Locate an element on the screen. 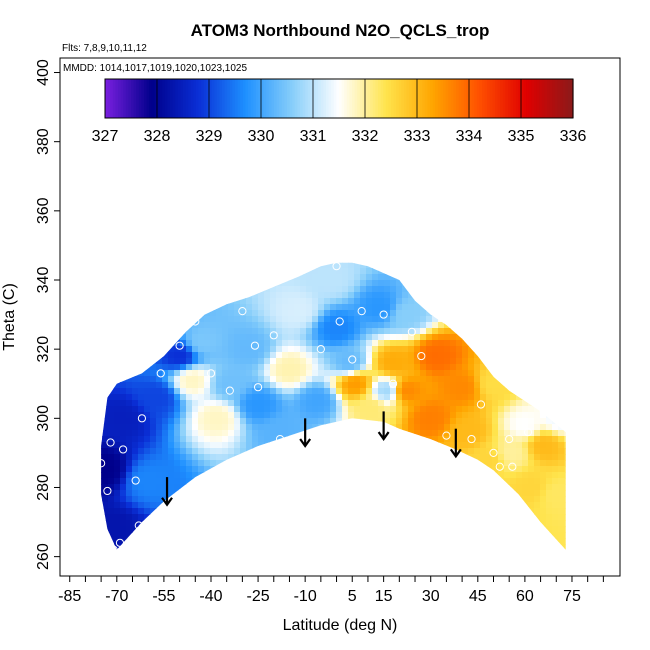 Image resolution: width=650 pixels, height=650 pixels. x-axis: -85 -70 -55 -40 -25 -10 5 15 30 45 60 75 is located at coordinates (331, 590).